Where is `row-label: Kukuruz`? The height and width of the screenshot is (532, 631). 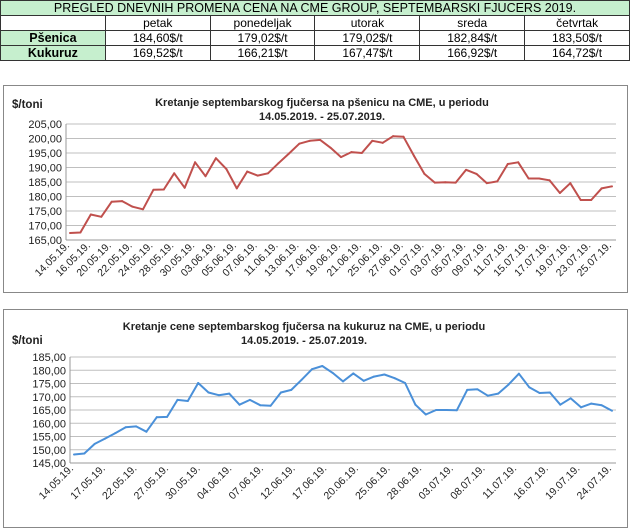 row-label: Kukuruz is located at coordinates (53, 53).